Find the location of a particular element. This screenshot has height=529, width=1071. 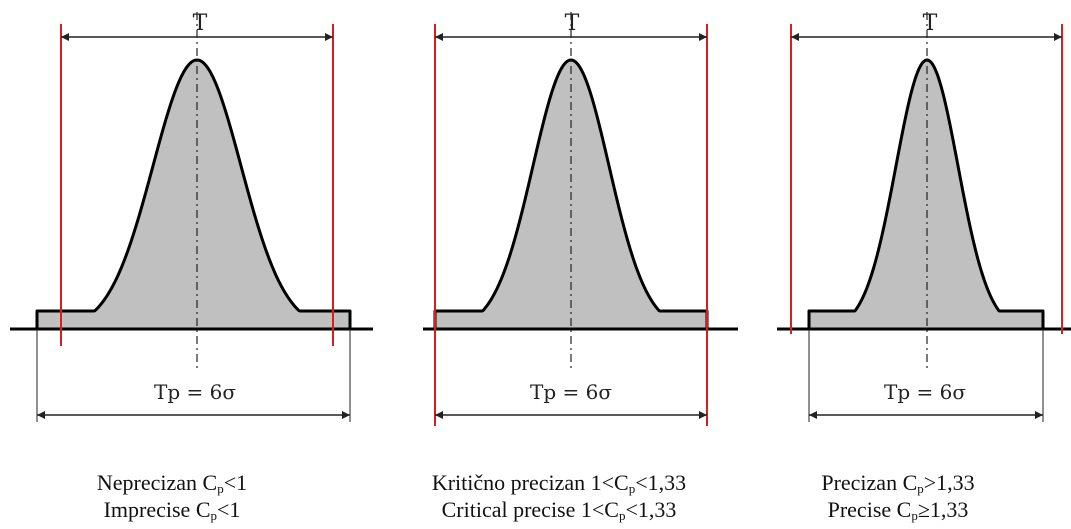

panel-1-tp-label: Tp = 6σ is located at coordinates (195, 392).